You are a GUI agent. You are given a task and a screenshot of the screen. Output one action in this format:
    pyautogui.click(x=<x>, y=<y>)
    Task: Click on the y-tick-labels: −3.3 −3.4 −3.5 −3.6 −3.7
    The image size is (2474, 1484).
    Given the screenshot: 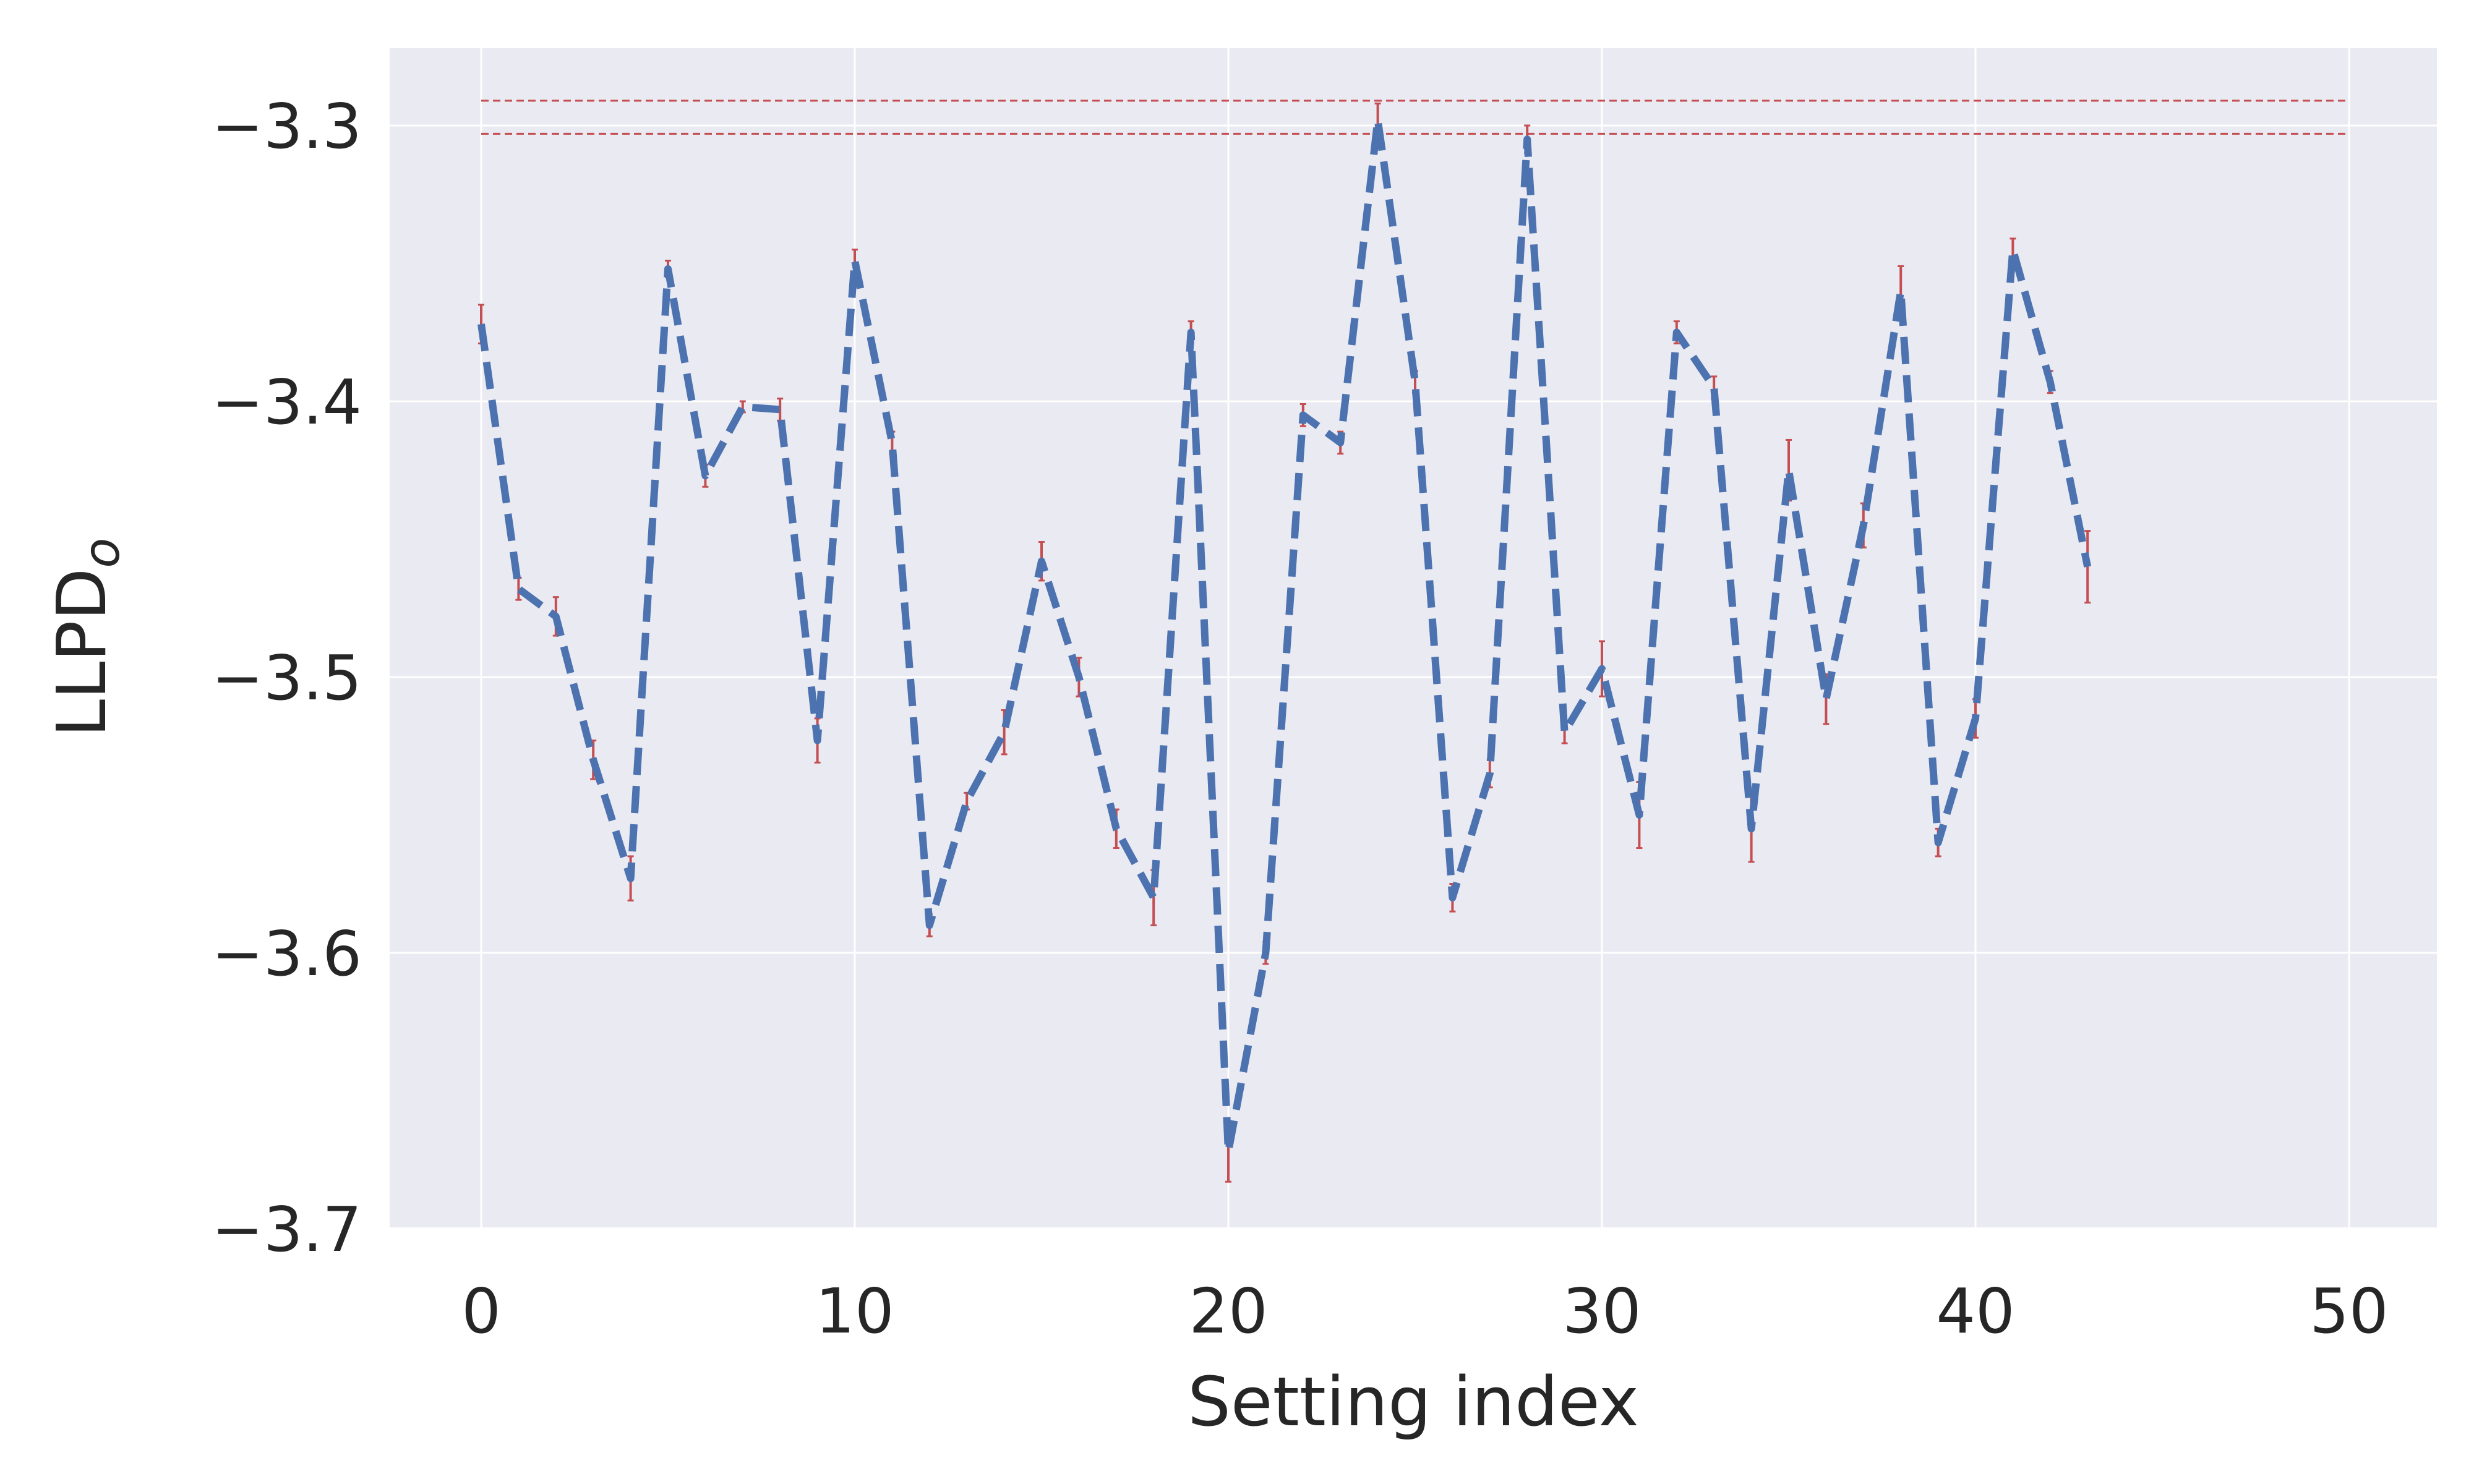 What is the action you would take?
    pyautogui.click(x=287, y=678)
    